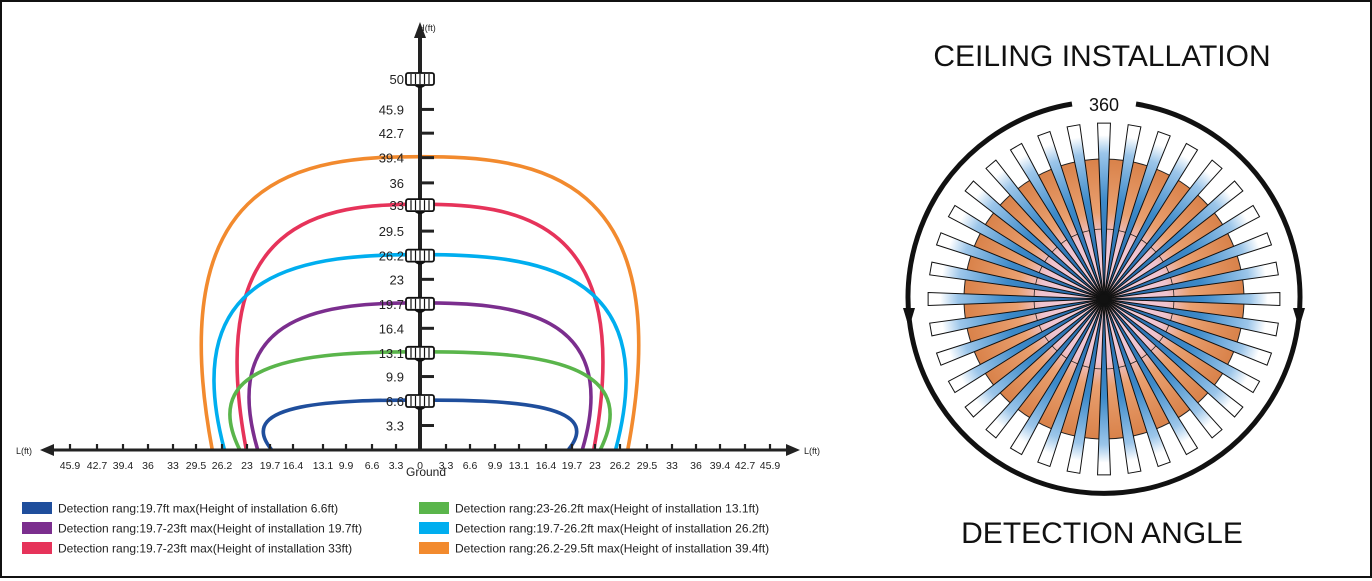  Describe the element at coordinates (395, 377) in the screenshot. I see `height-tick-label: 9.9` at that location.